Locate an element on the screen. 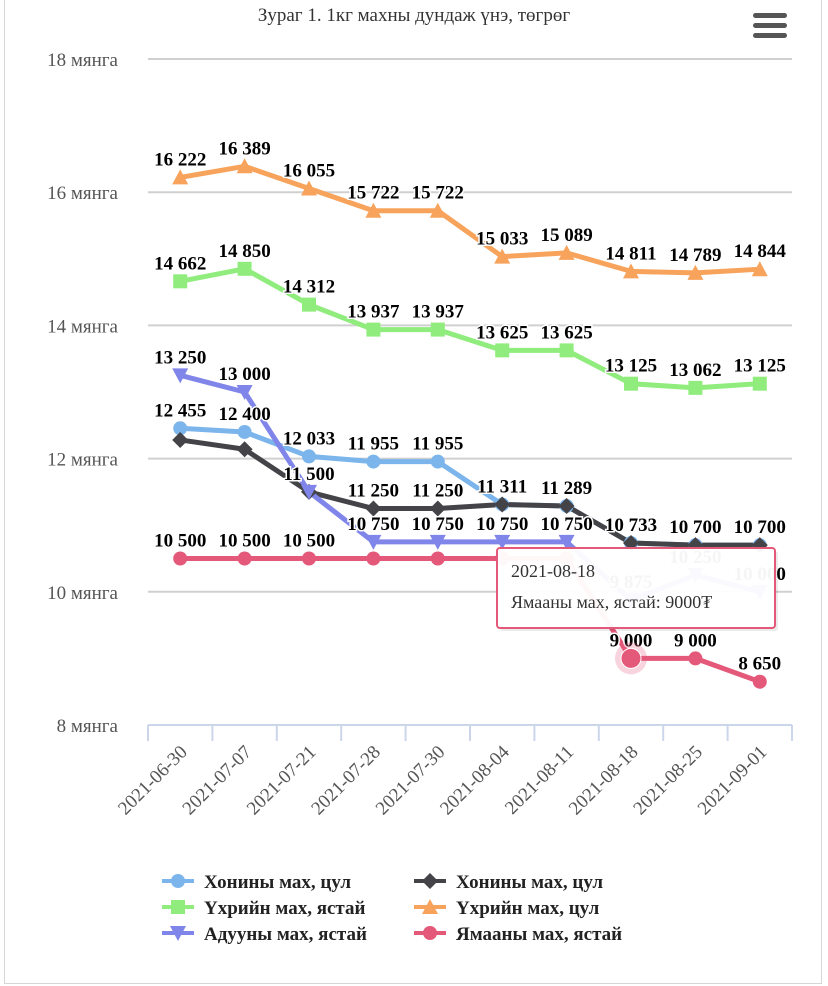  data-label: 11 289 is located at coordinates (566, 488).